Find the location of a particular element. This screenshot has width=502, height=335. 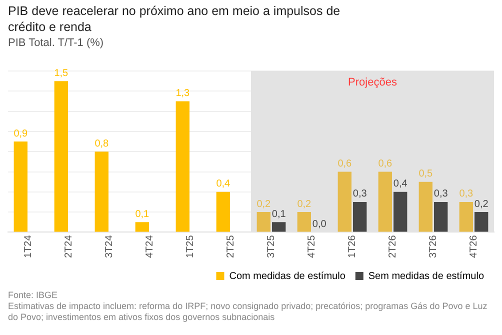

data-label: 1,5 is located at coordinates (61, 73).